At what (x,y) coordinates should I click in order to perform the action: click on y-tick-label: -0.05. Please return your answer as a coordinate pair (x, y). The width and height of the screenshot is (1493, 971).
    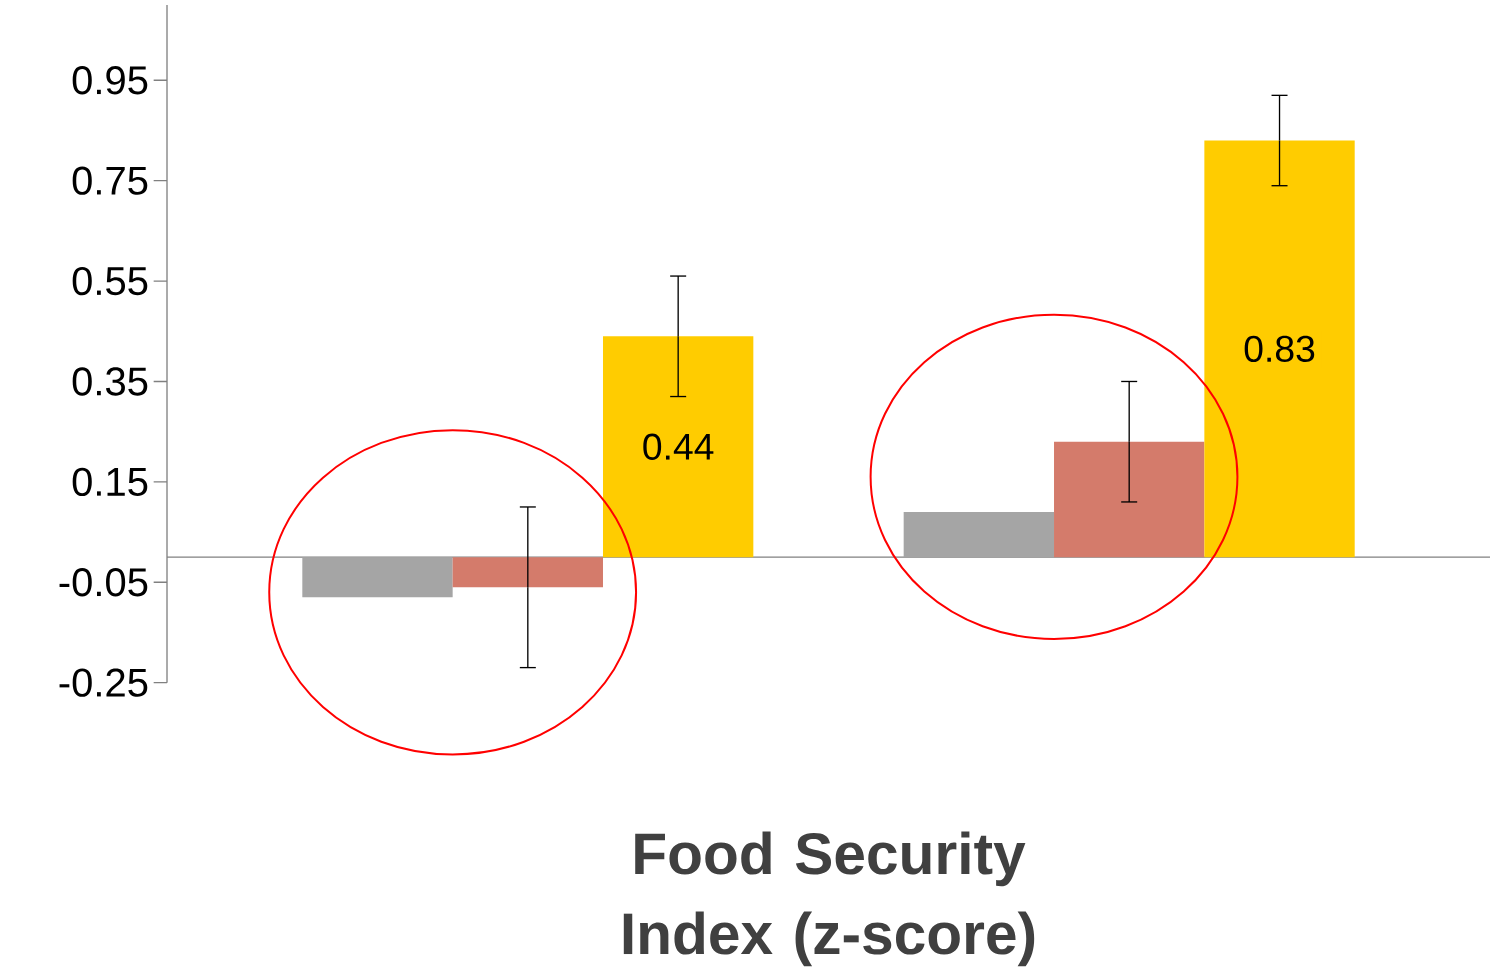
    Looking at the image, I should click on (103, 582).